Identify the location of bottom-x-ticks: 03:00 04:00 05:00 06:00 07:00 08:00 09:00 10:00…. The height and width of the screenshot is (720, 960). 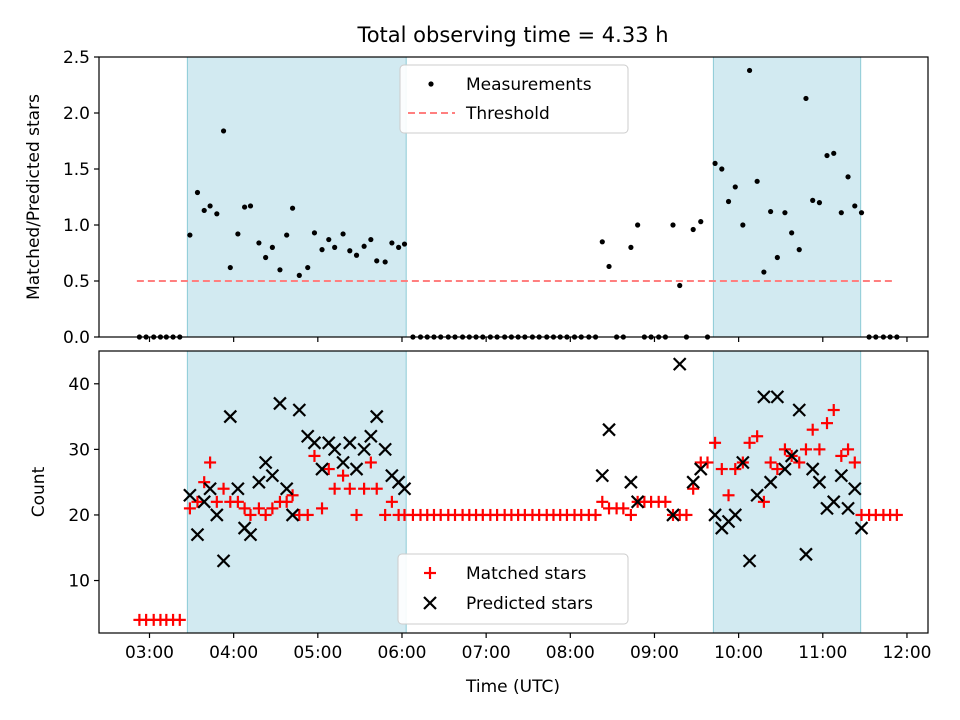
(528, 648).